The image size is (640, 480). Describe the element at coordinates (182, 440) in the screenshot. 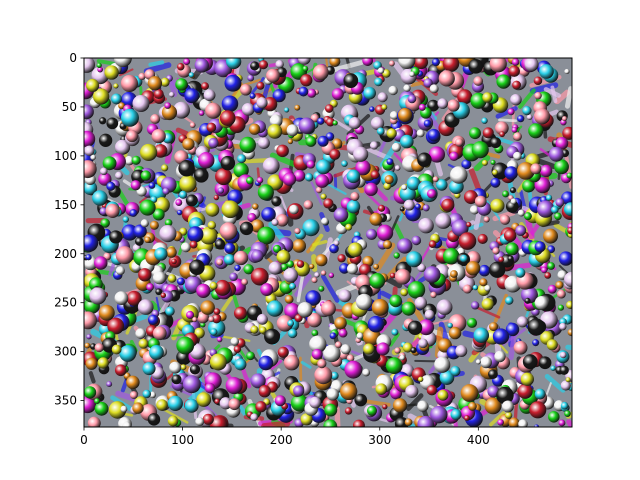

I see `x-tick-label: 100` at that location.